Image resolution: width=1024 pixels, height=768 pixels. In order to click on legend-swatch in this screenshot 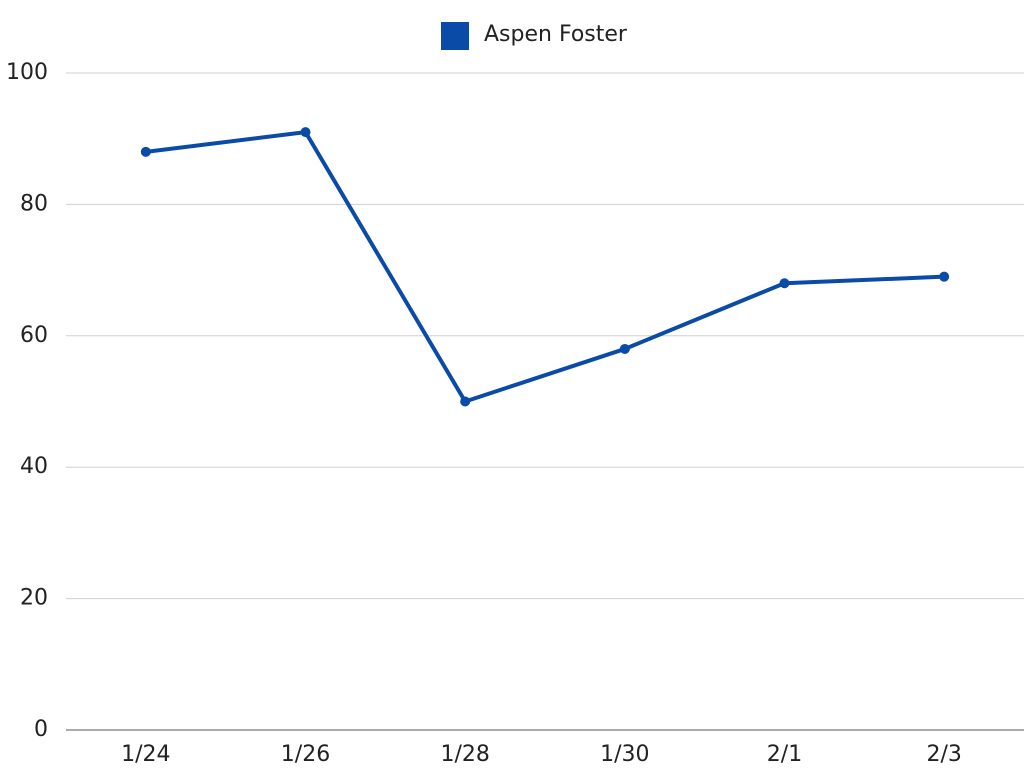, I will do `click(455, 36)`.